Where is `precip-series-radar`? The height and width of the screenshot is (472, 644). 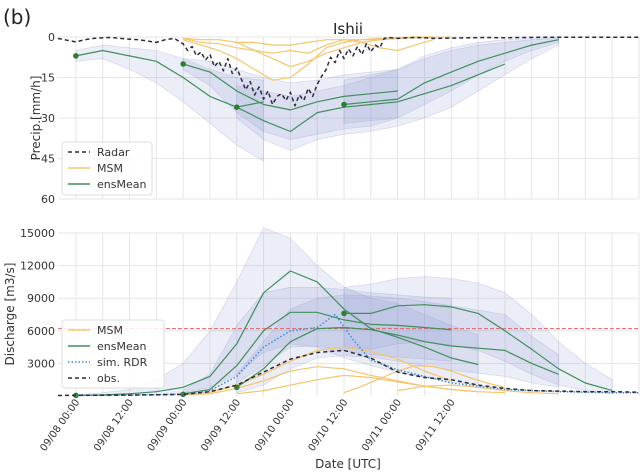
precip-series-radar is located at coordinates (348, 71).